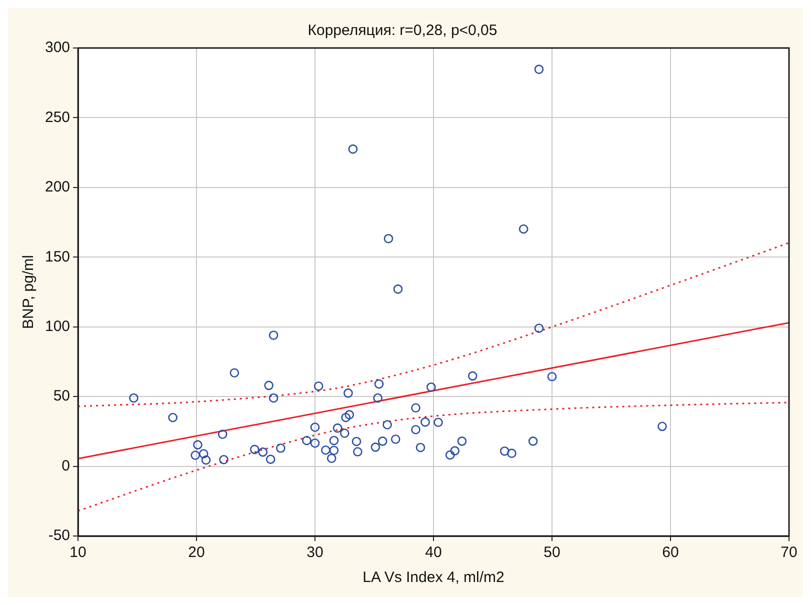  What do you see at coordinates (403, 31) in the screenshot?
I see `chart-title: Корреляция: r=0,28, p<0,05` at bounding box center [403, 31].